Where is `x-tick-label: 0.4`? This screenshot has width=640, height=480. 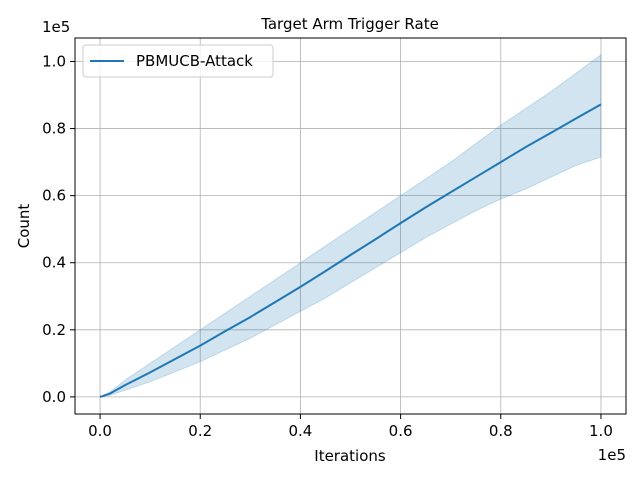
x-tick-label: 0.4 is located at coordinates (300, 431).